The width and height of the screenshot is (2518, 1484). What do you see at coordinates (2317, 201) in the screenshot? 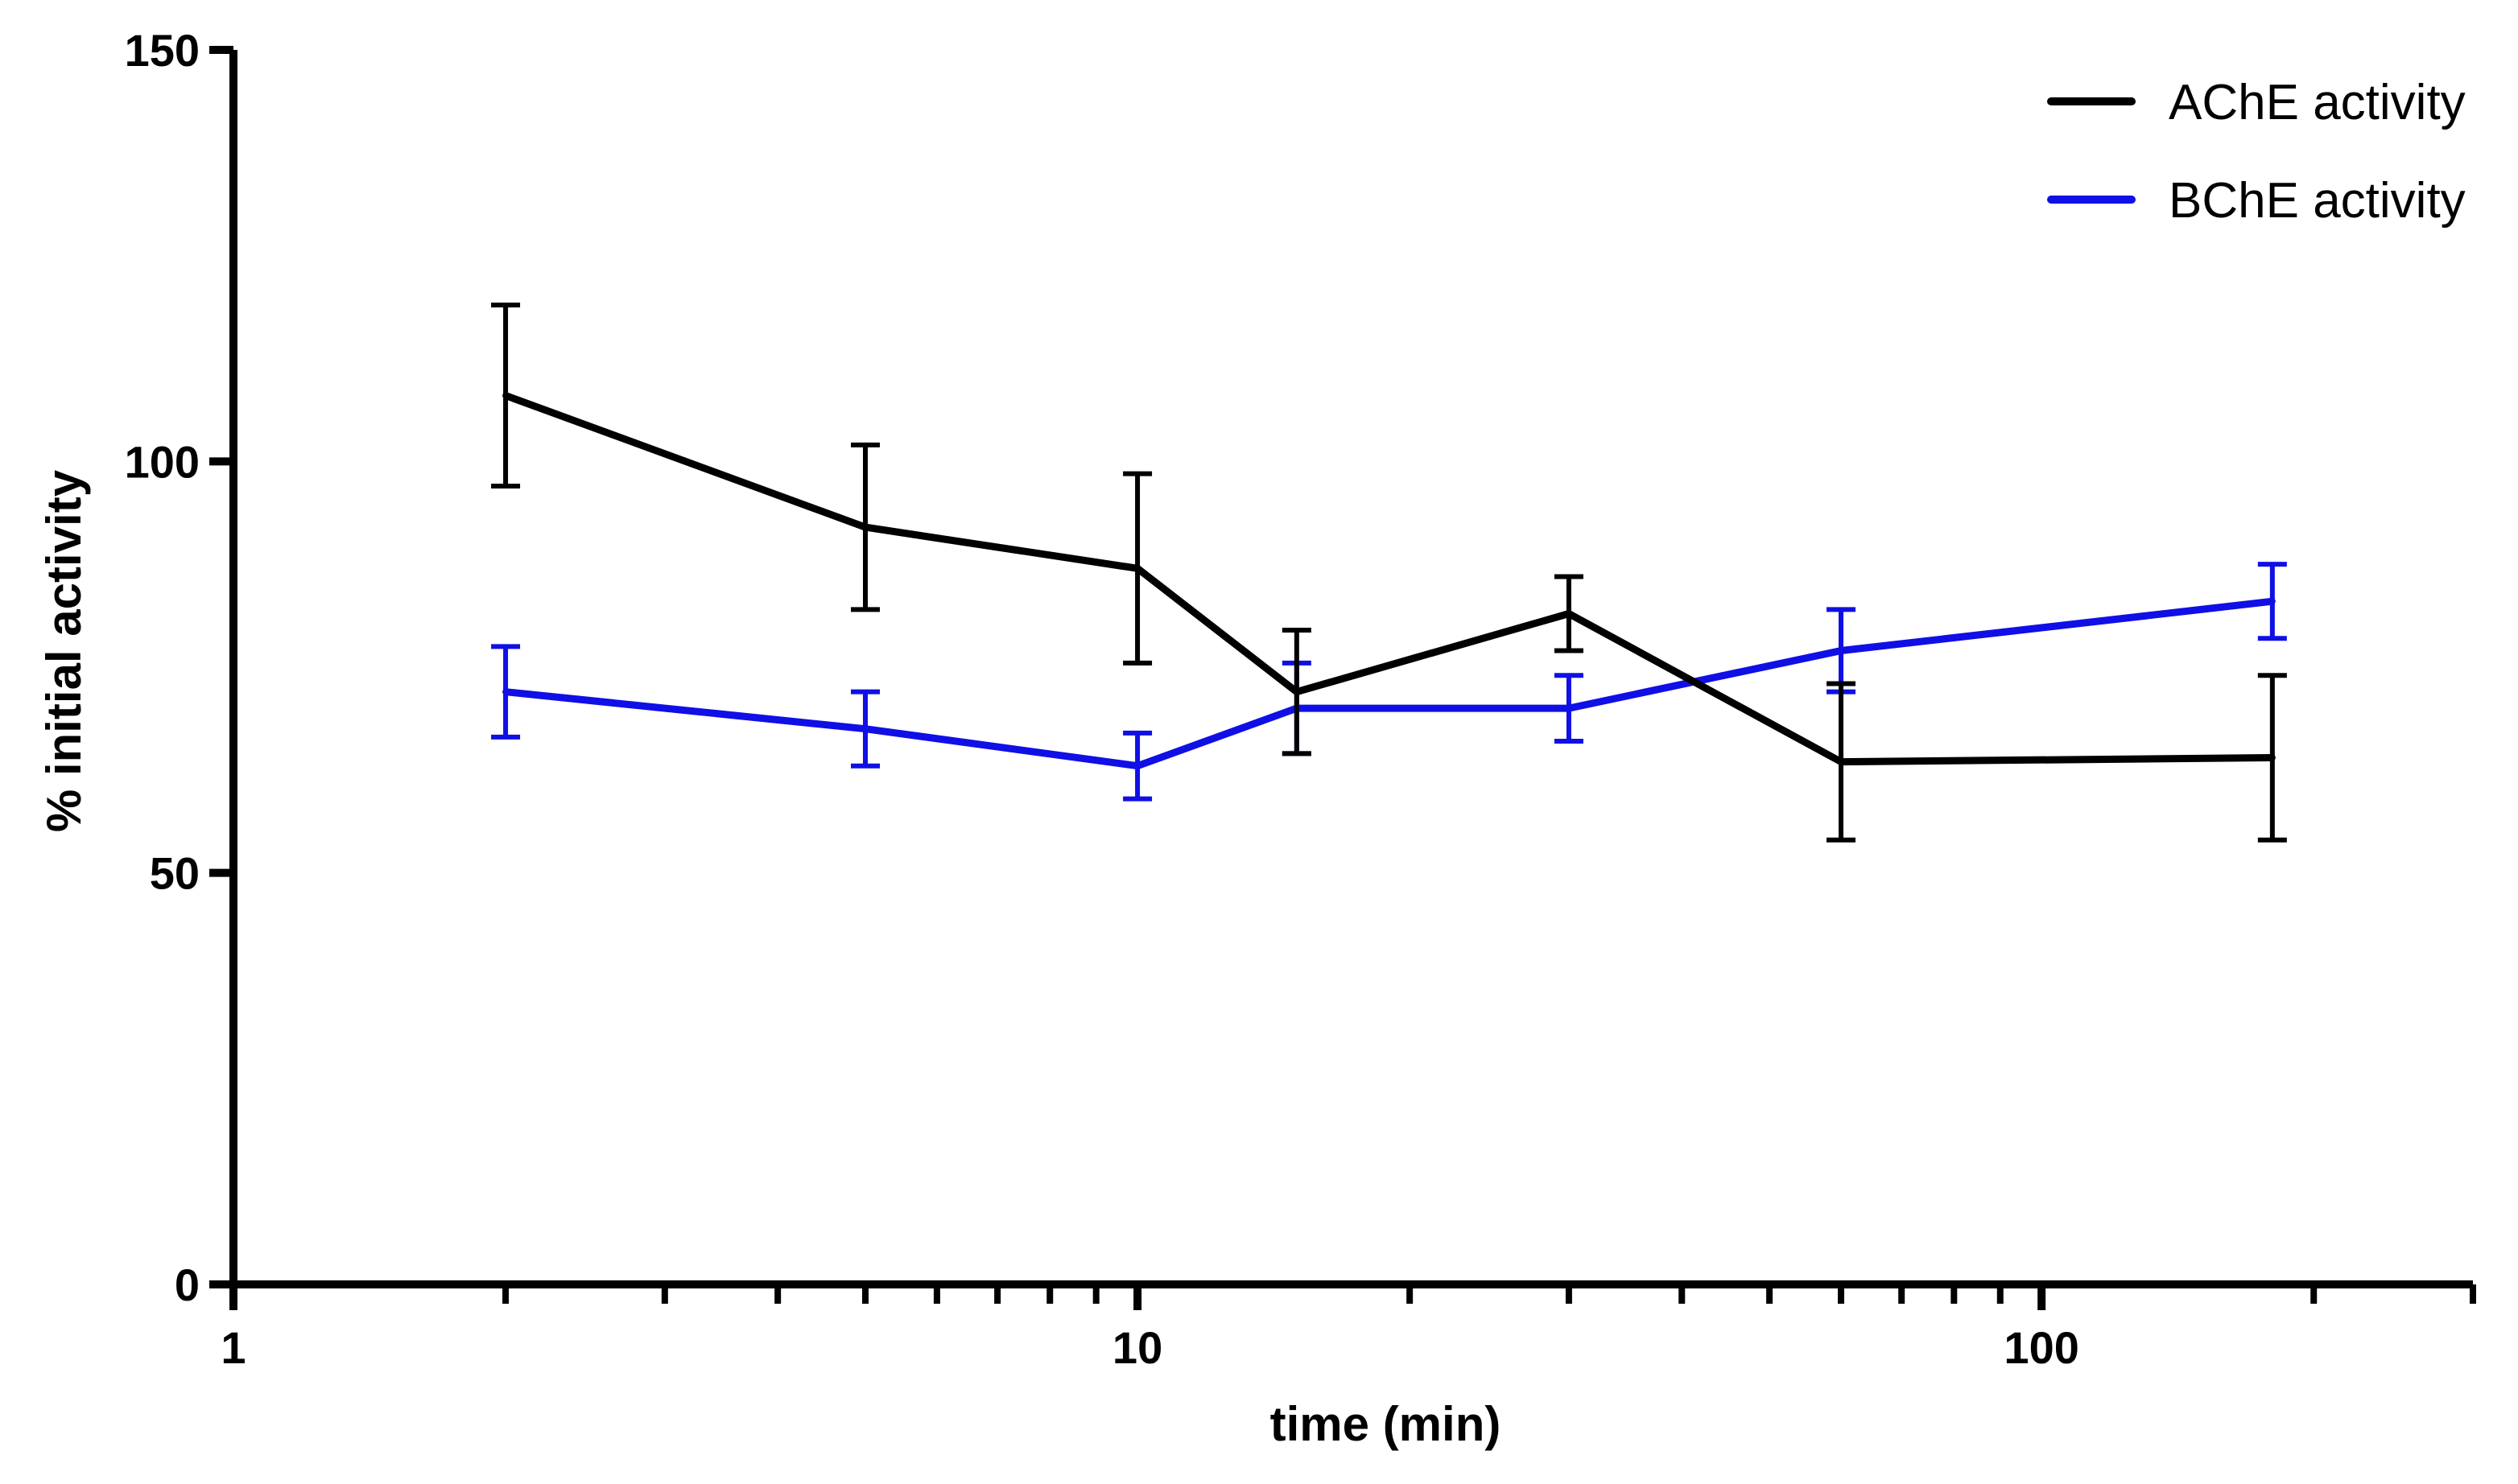
I see `legend-label-bche: BChE activity` at bounding box center [2317, 201].